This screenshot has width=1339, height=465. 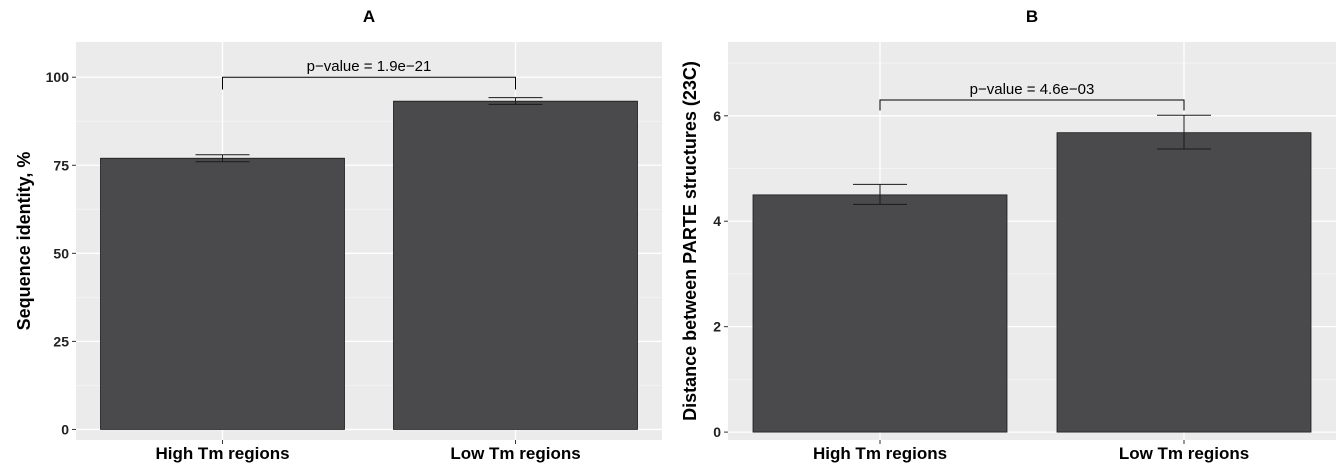 I want to click on p-value-annotation: p−value = 4.6e−03, so click(x=1032, y=89).